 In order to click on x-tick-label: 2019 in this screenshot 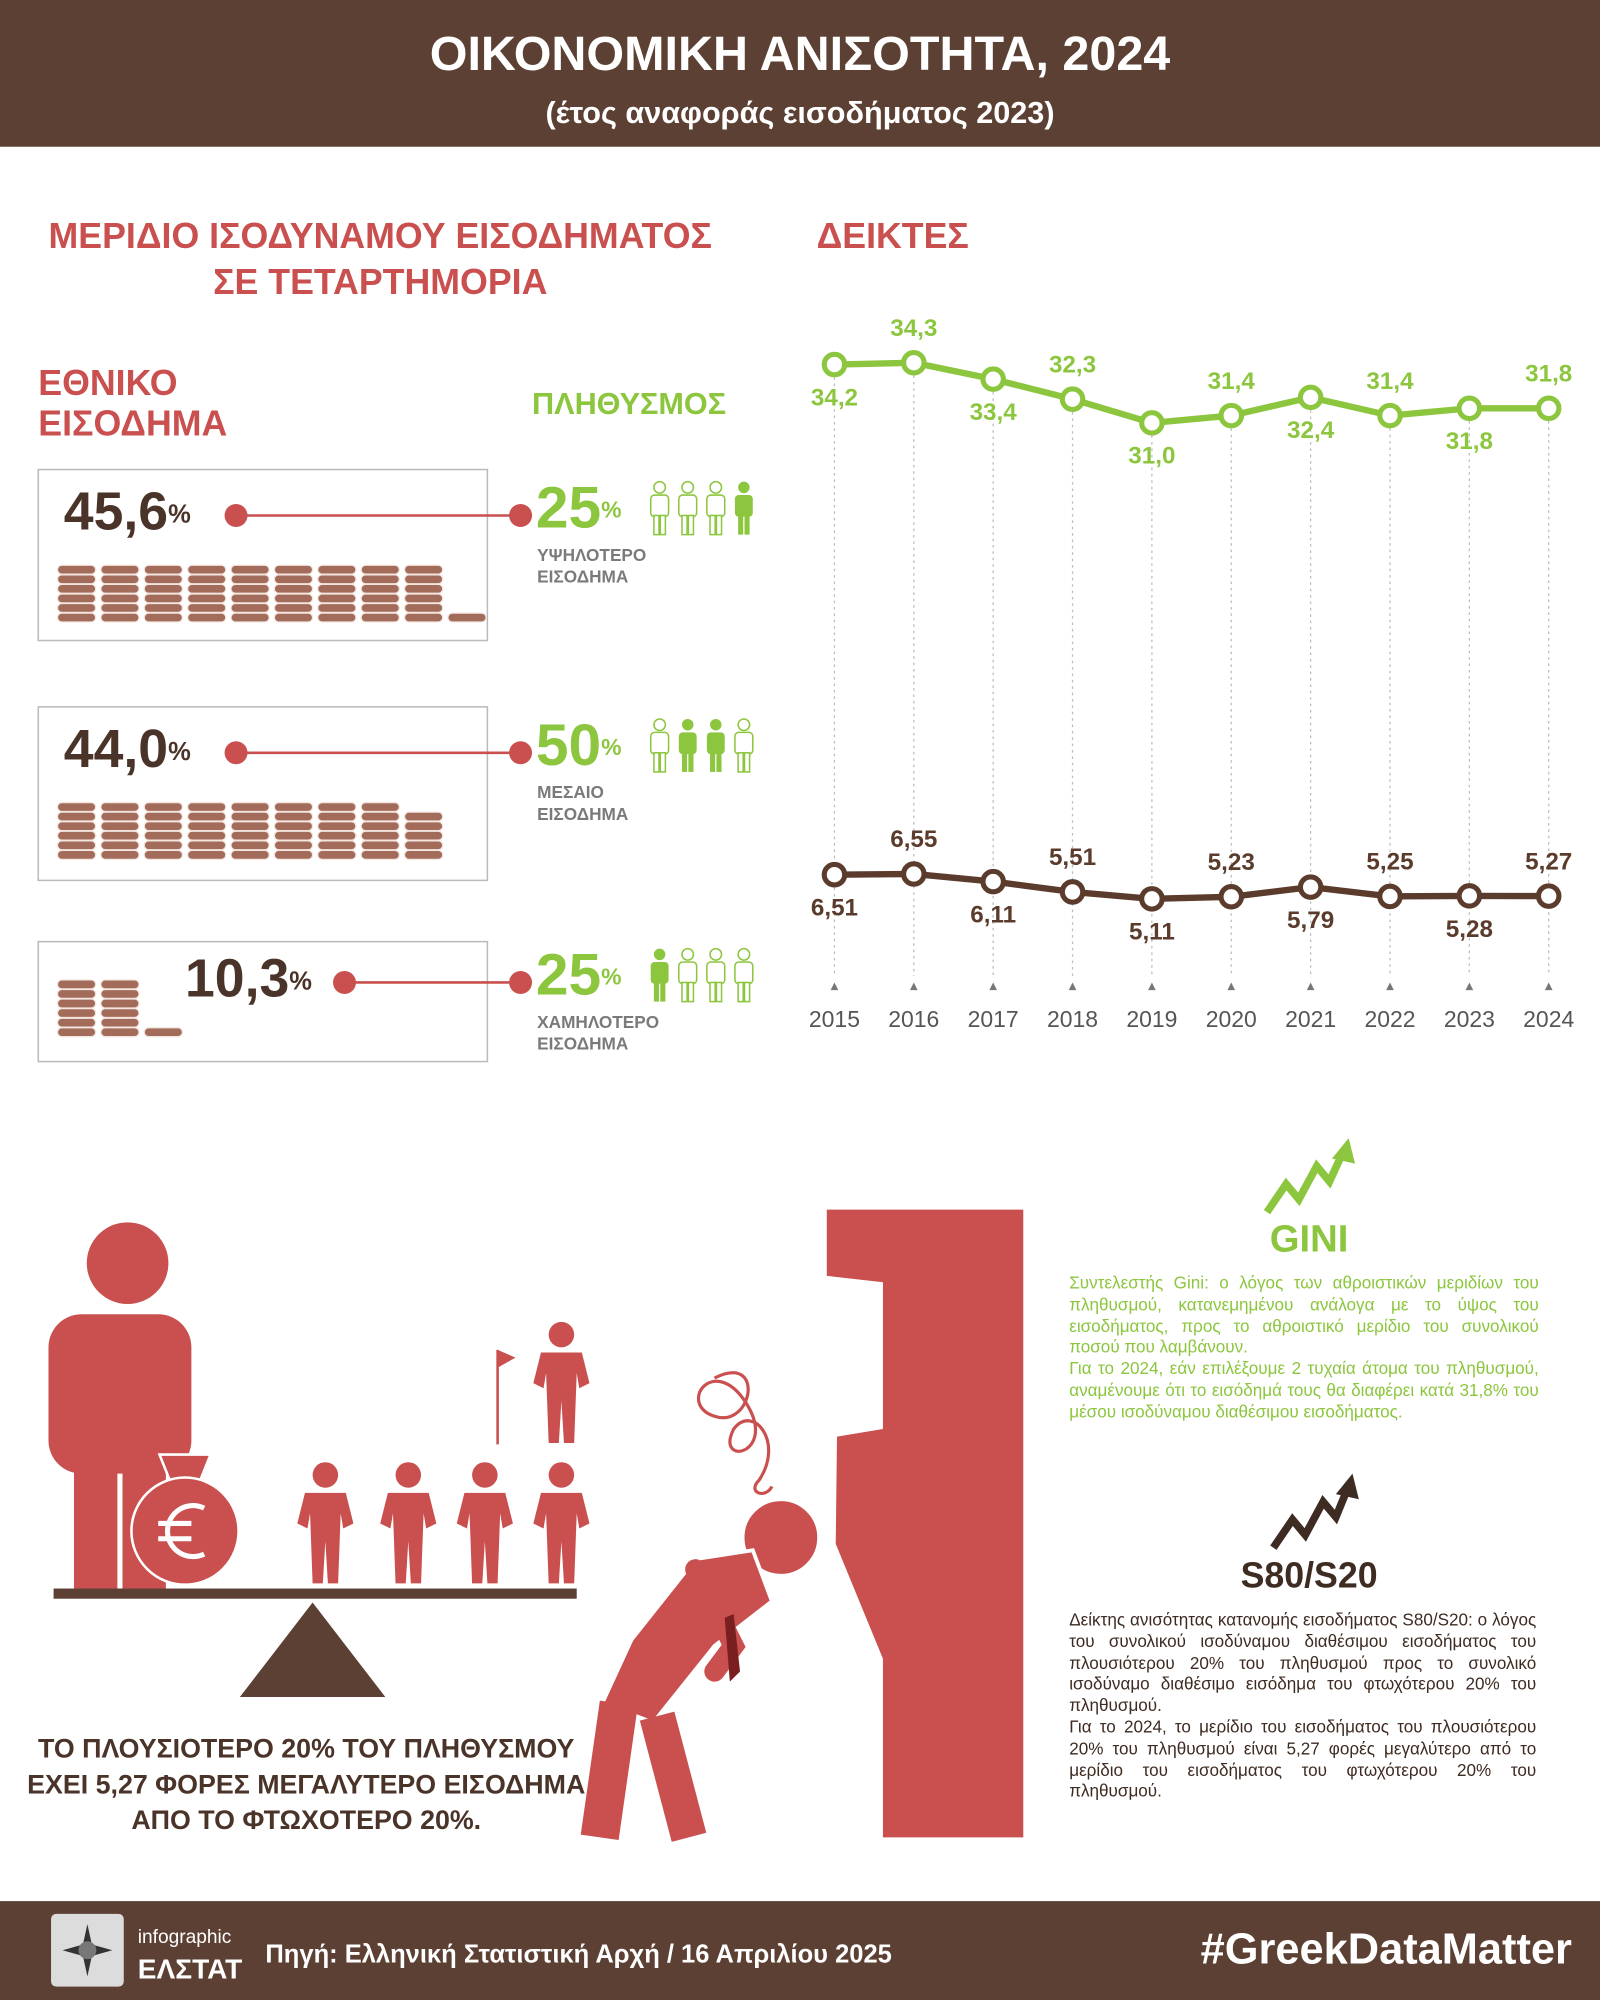, I will do `click(1151, 1019)`.